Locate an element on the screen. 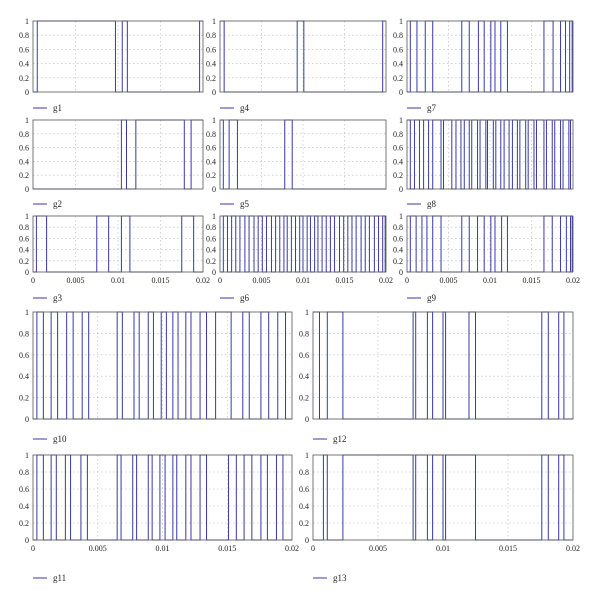 The width and height of the screenshot is (600, 601). x-tick-label: 0.01 is located at coordinates (163, 548).